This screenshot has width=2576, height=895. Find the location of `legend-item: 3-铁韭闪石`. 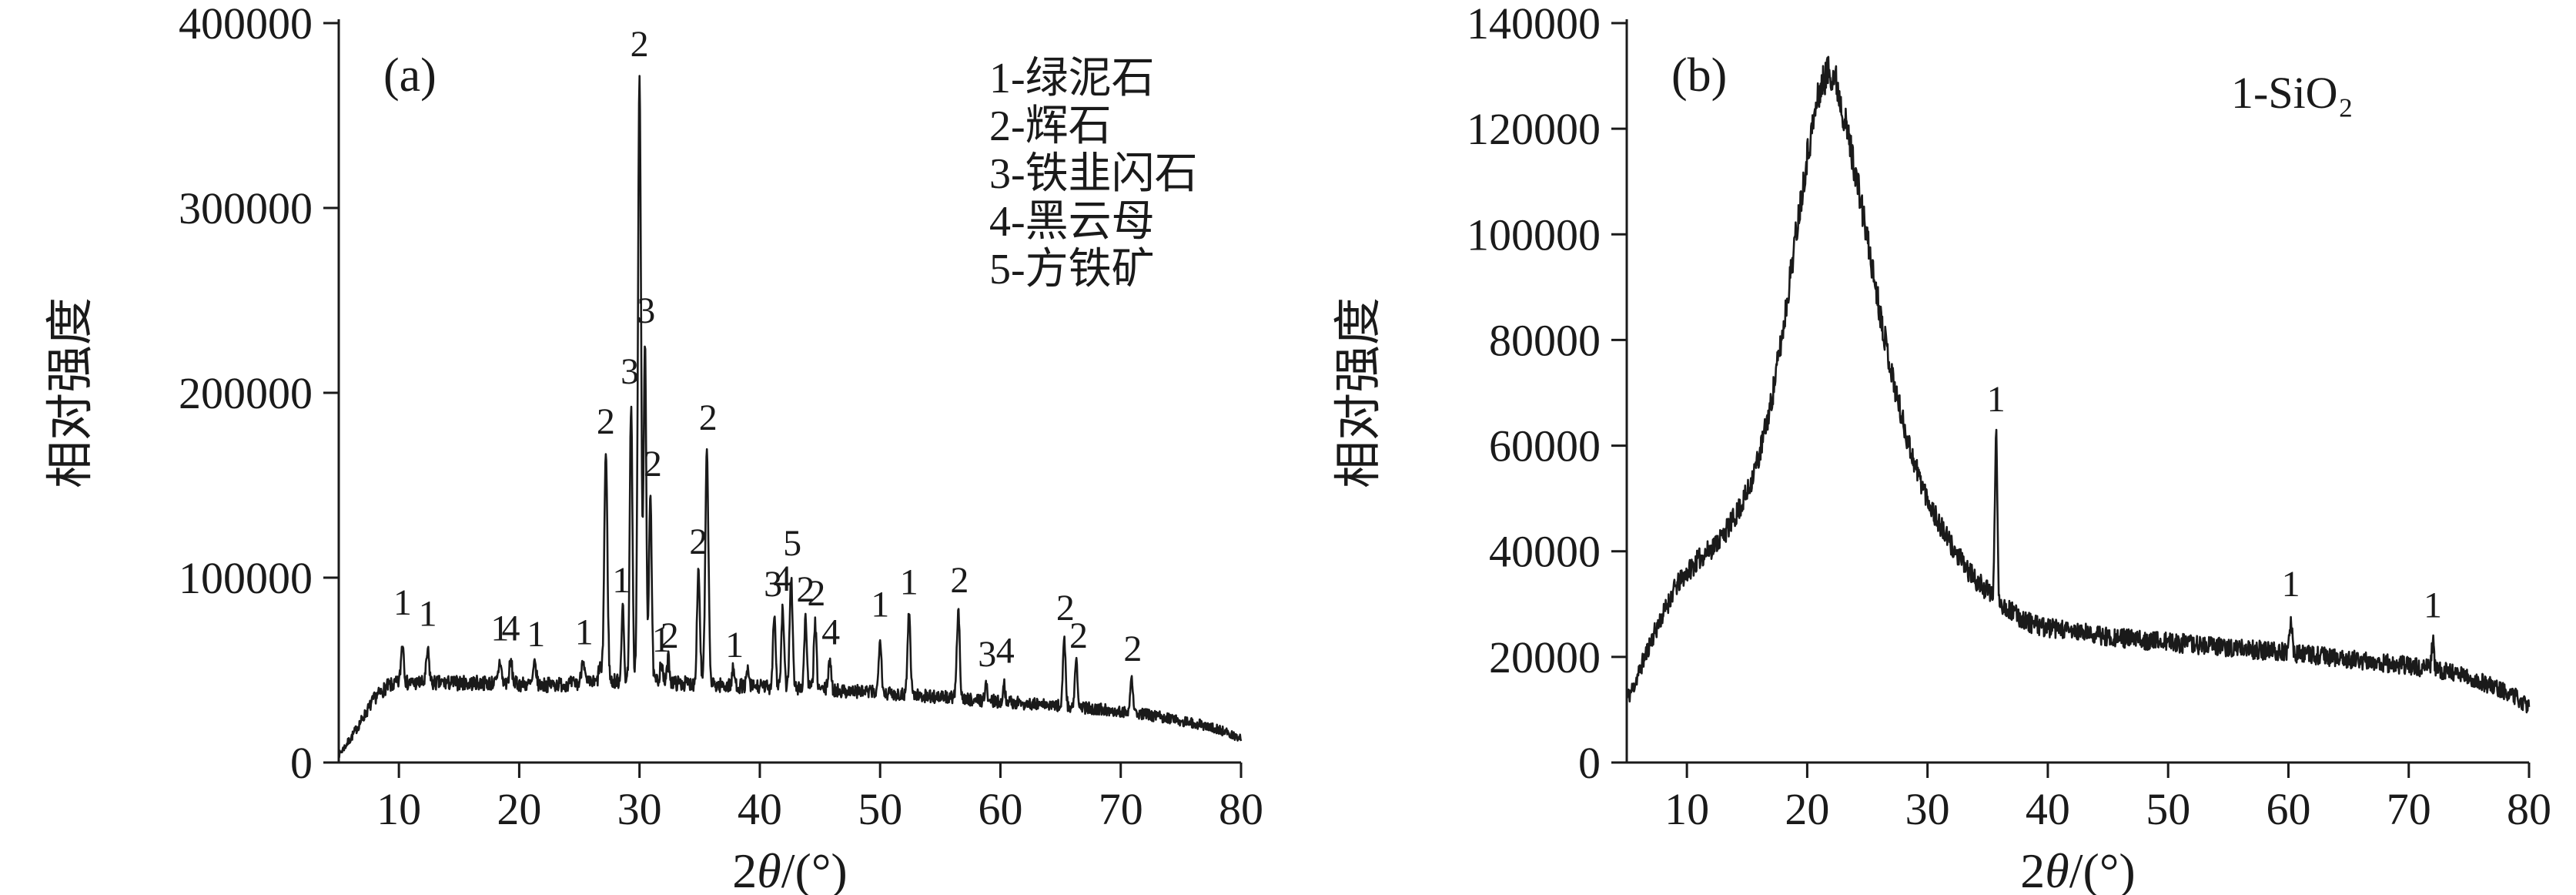

legend-item: 3-铁韭闪石 is located at coordinates (1094, 174).